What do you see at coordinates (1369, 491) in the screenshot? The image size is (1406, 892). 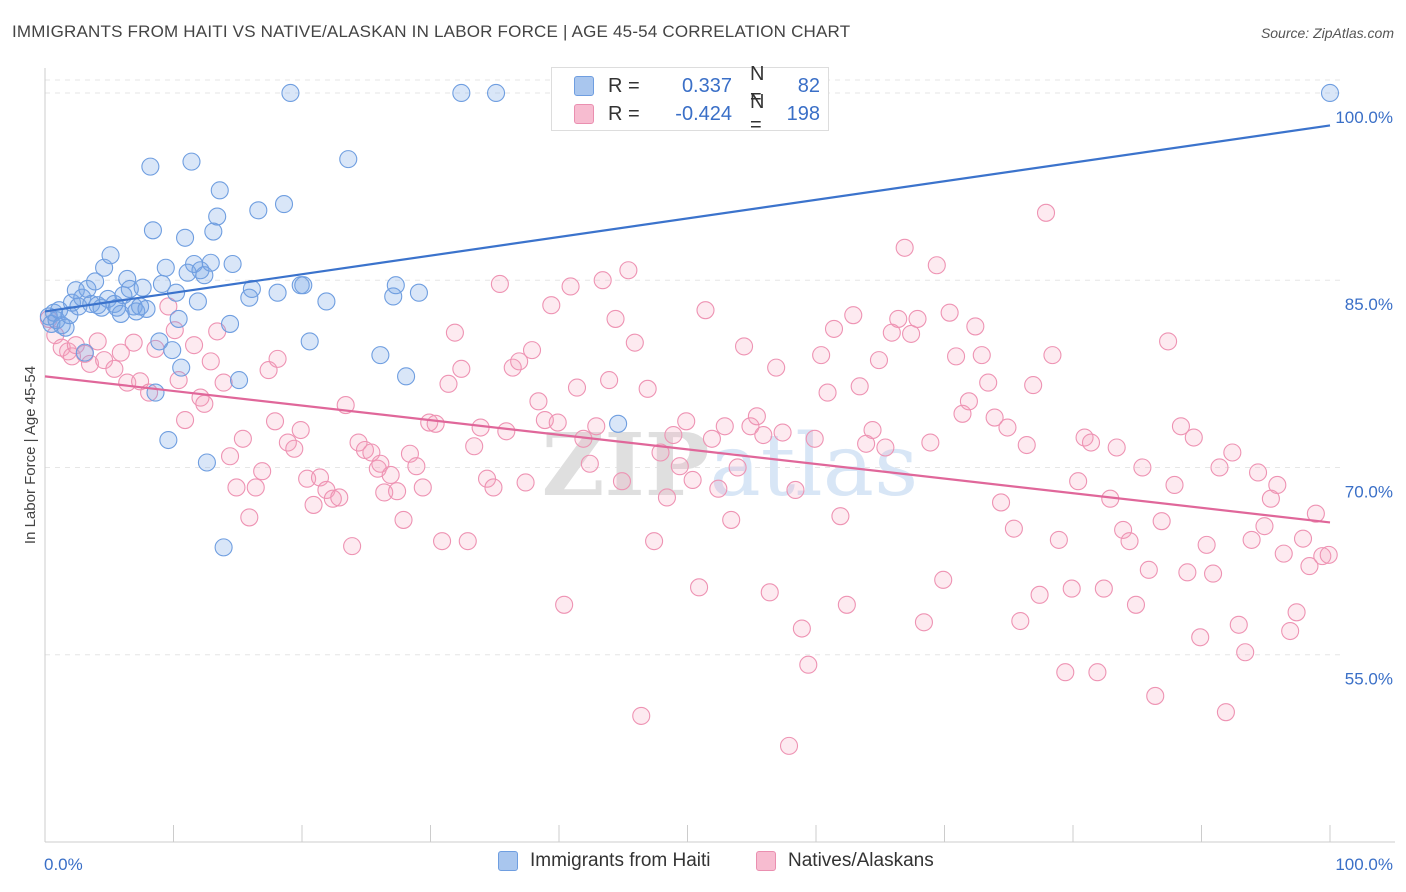 I see `y-tick-label: 70.0%` at bounding box center [1369, 491].